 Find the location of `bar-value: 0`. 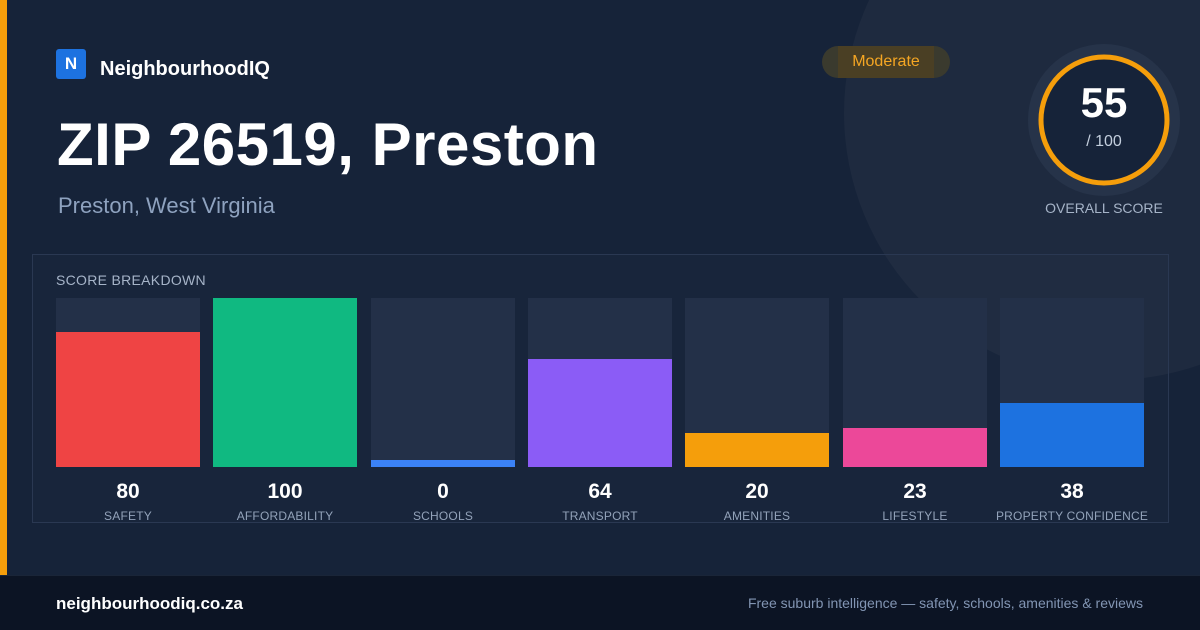

bar-value: 0 is located at coordinates (443, 491).